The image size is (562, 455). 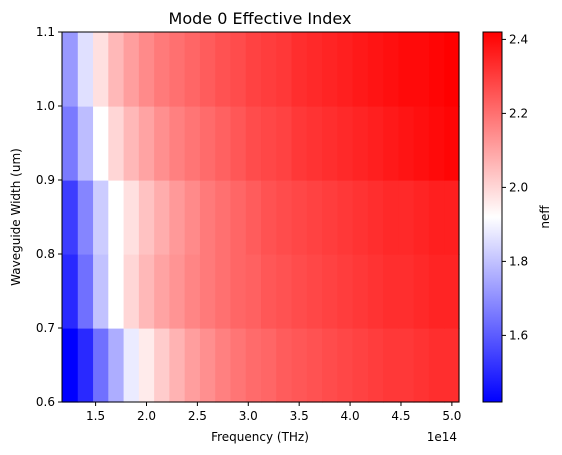 What do you see at coordinates (95, 416) in the screenshot?
I see `x-tick-label: 1.5` at bounding box center [95, 416].